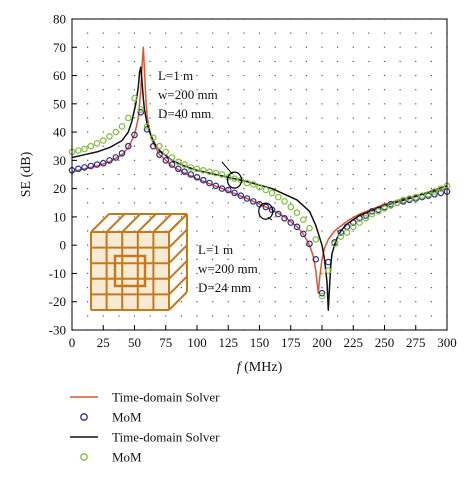 The height and width of the screenshot is (481, 474). Describe the element at coordinates (59, 47) in the screenshot. I see `y-tick-label: 70` at that location.